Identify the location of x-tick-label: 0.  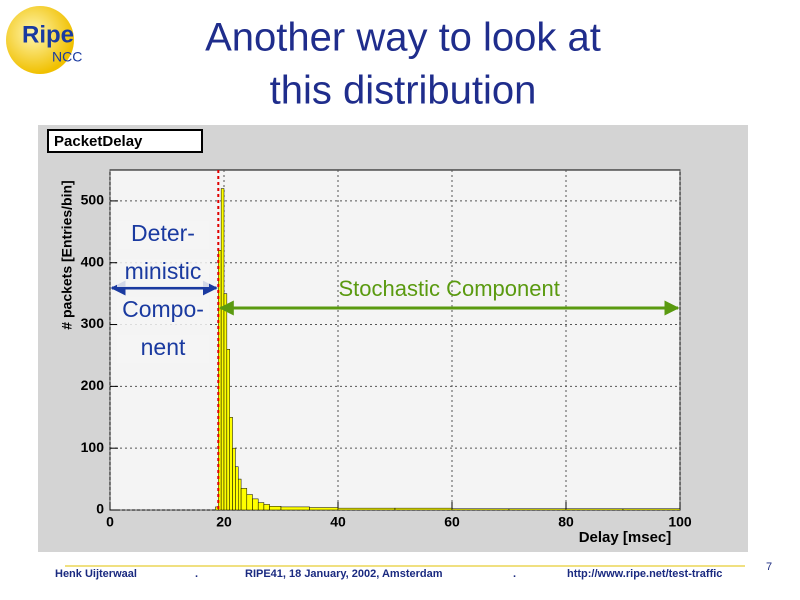
(110, 522).